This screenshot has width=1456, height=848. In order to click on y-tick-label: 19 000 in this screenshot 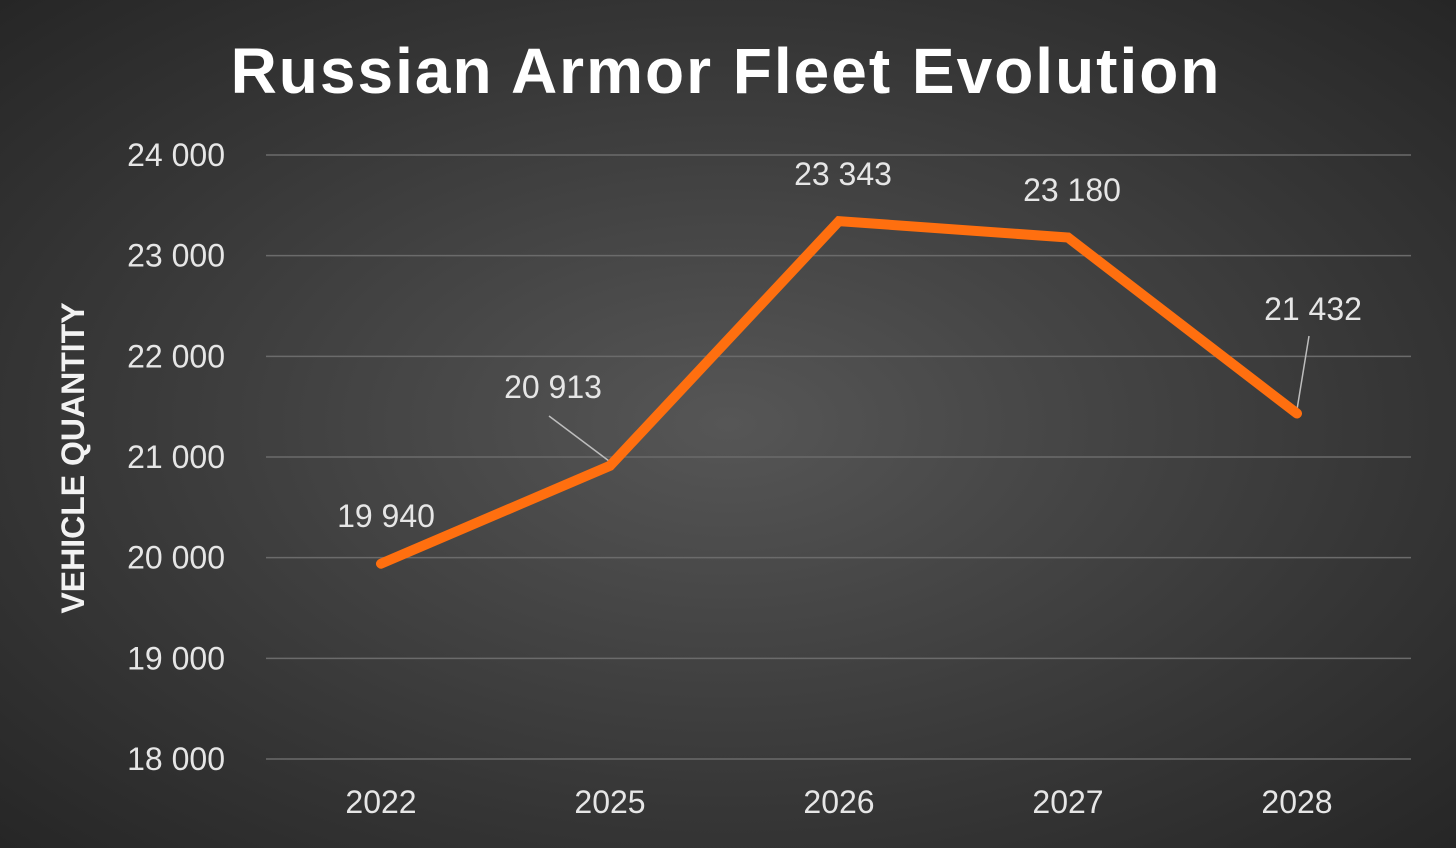, I will do `click(176, 658)`.